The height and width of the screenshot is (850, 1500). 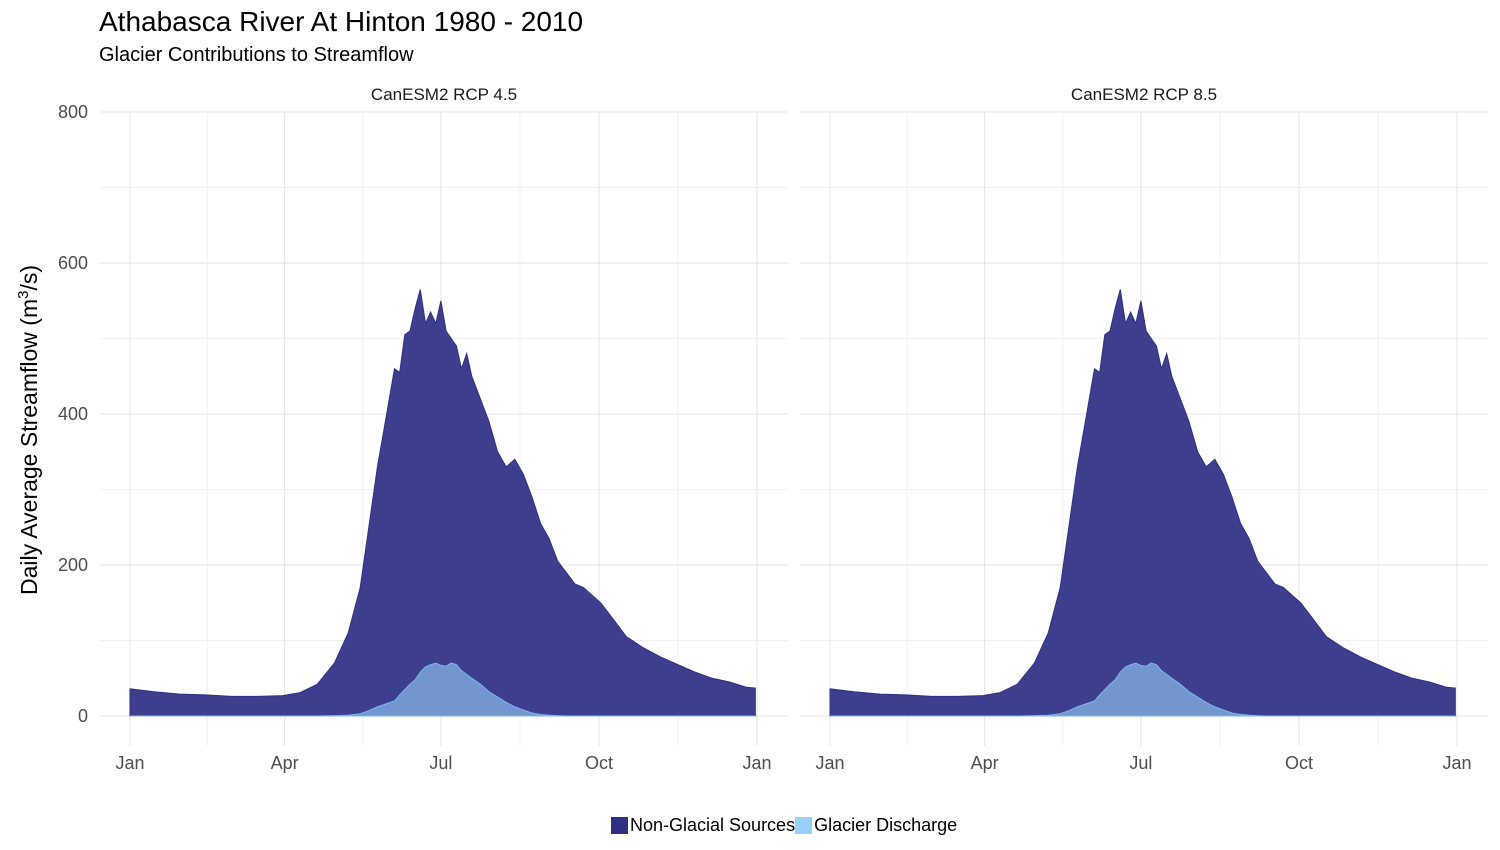 What do you see at coordinates (256, 55) in the screenshot?
I see `chart-subtitle: Glacier Contributions to Streamflow` at bounding box center [256, 55].